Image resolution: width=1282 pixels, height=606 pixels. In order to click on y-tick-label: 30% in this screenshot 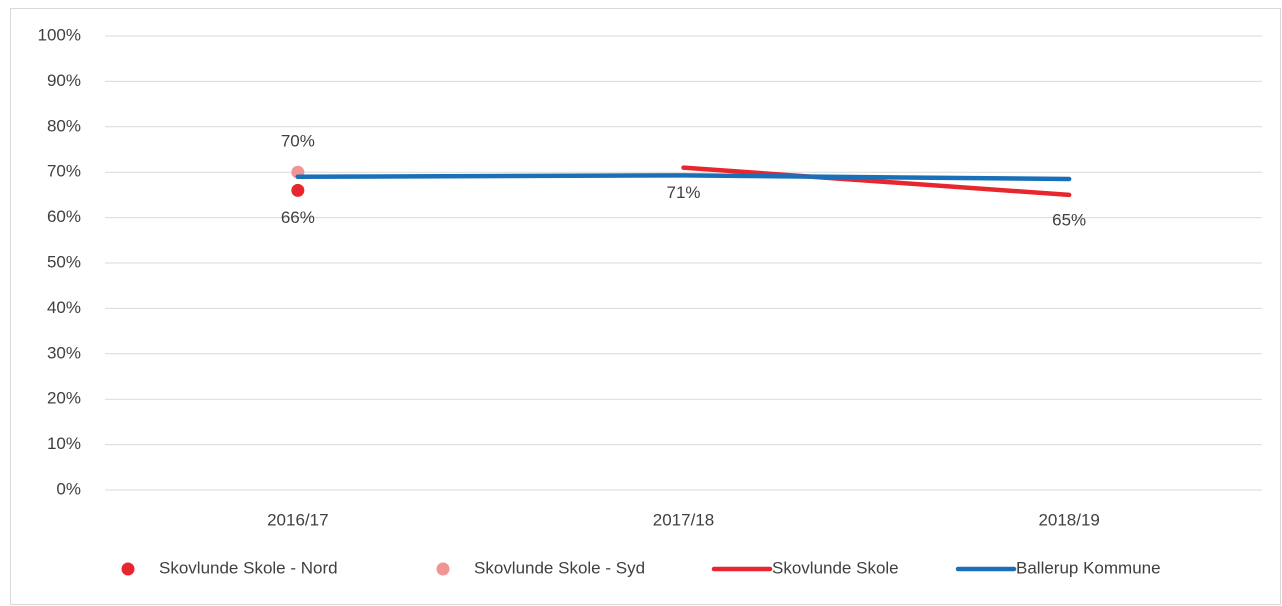, I will do `click(64, 352)`.